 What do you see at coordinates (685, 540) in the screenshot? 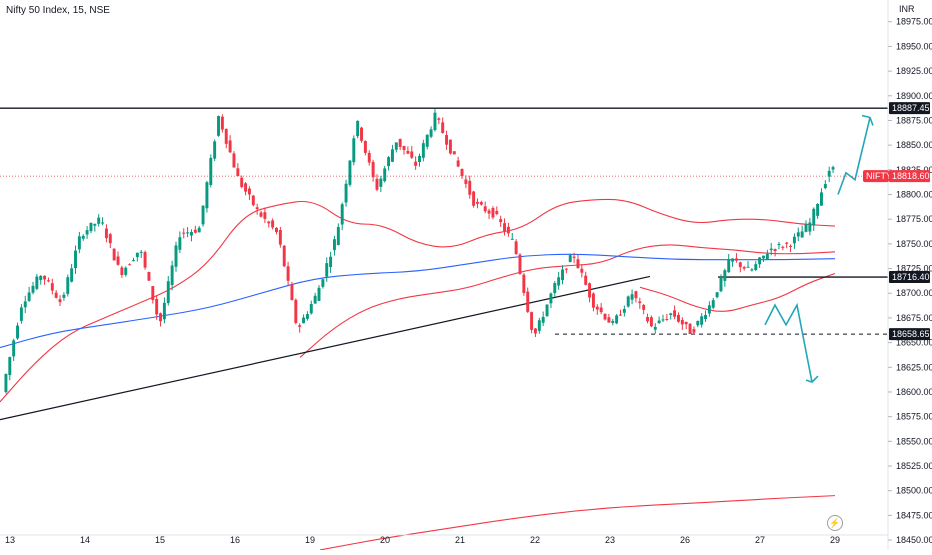
I see `x-tick-label: 26` at bounding box center [685, 540].